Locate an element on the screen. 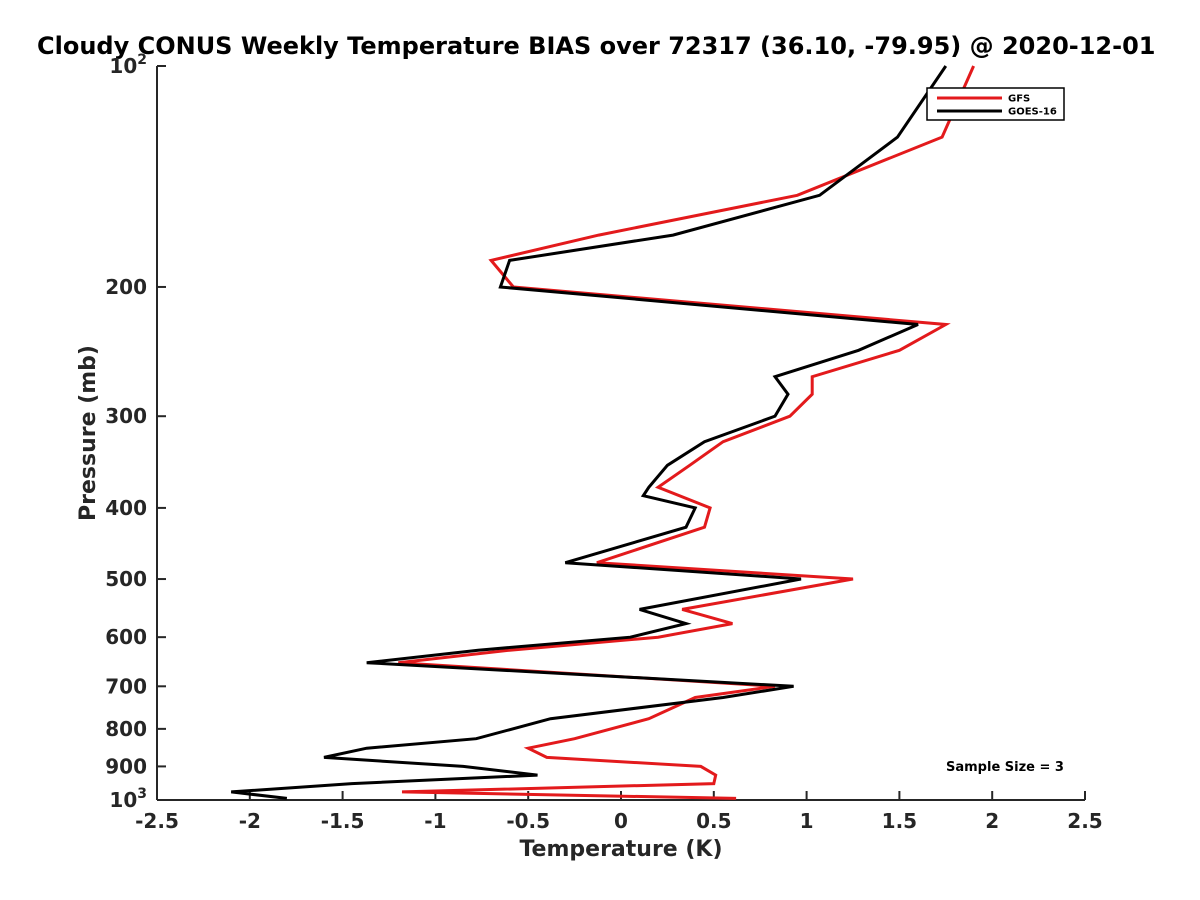 Image resolution: width=1200 pixels, height=900 pixels. x-tick-label: 1.5 is located at coordinates (899, 821).